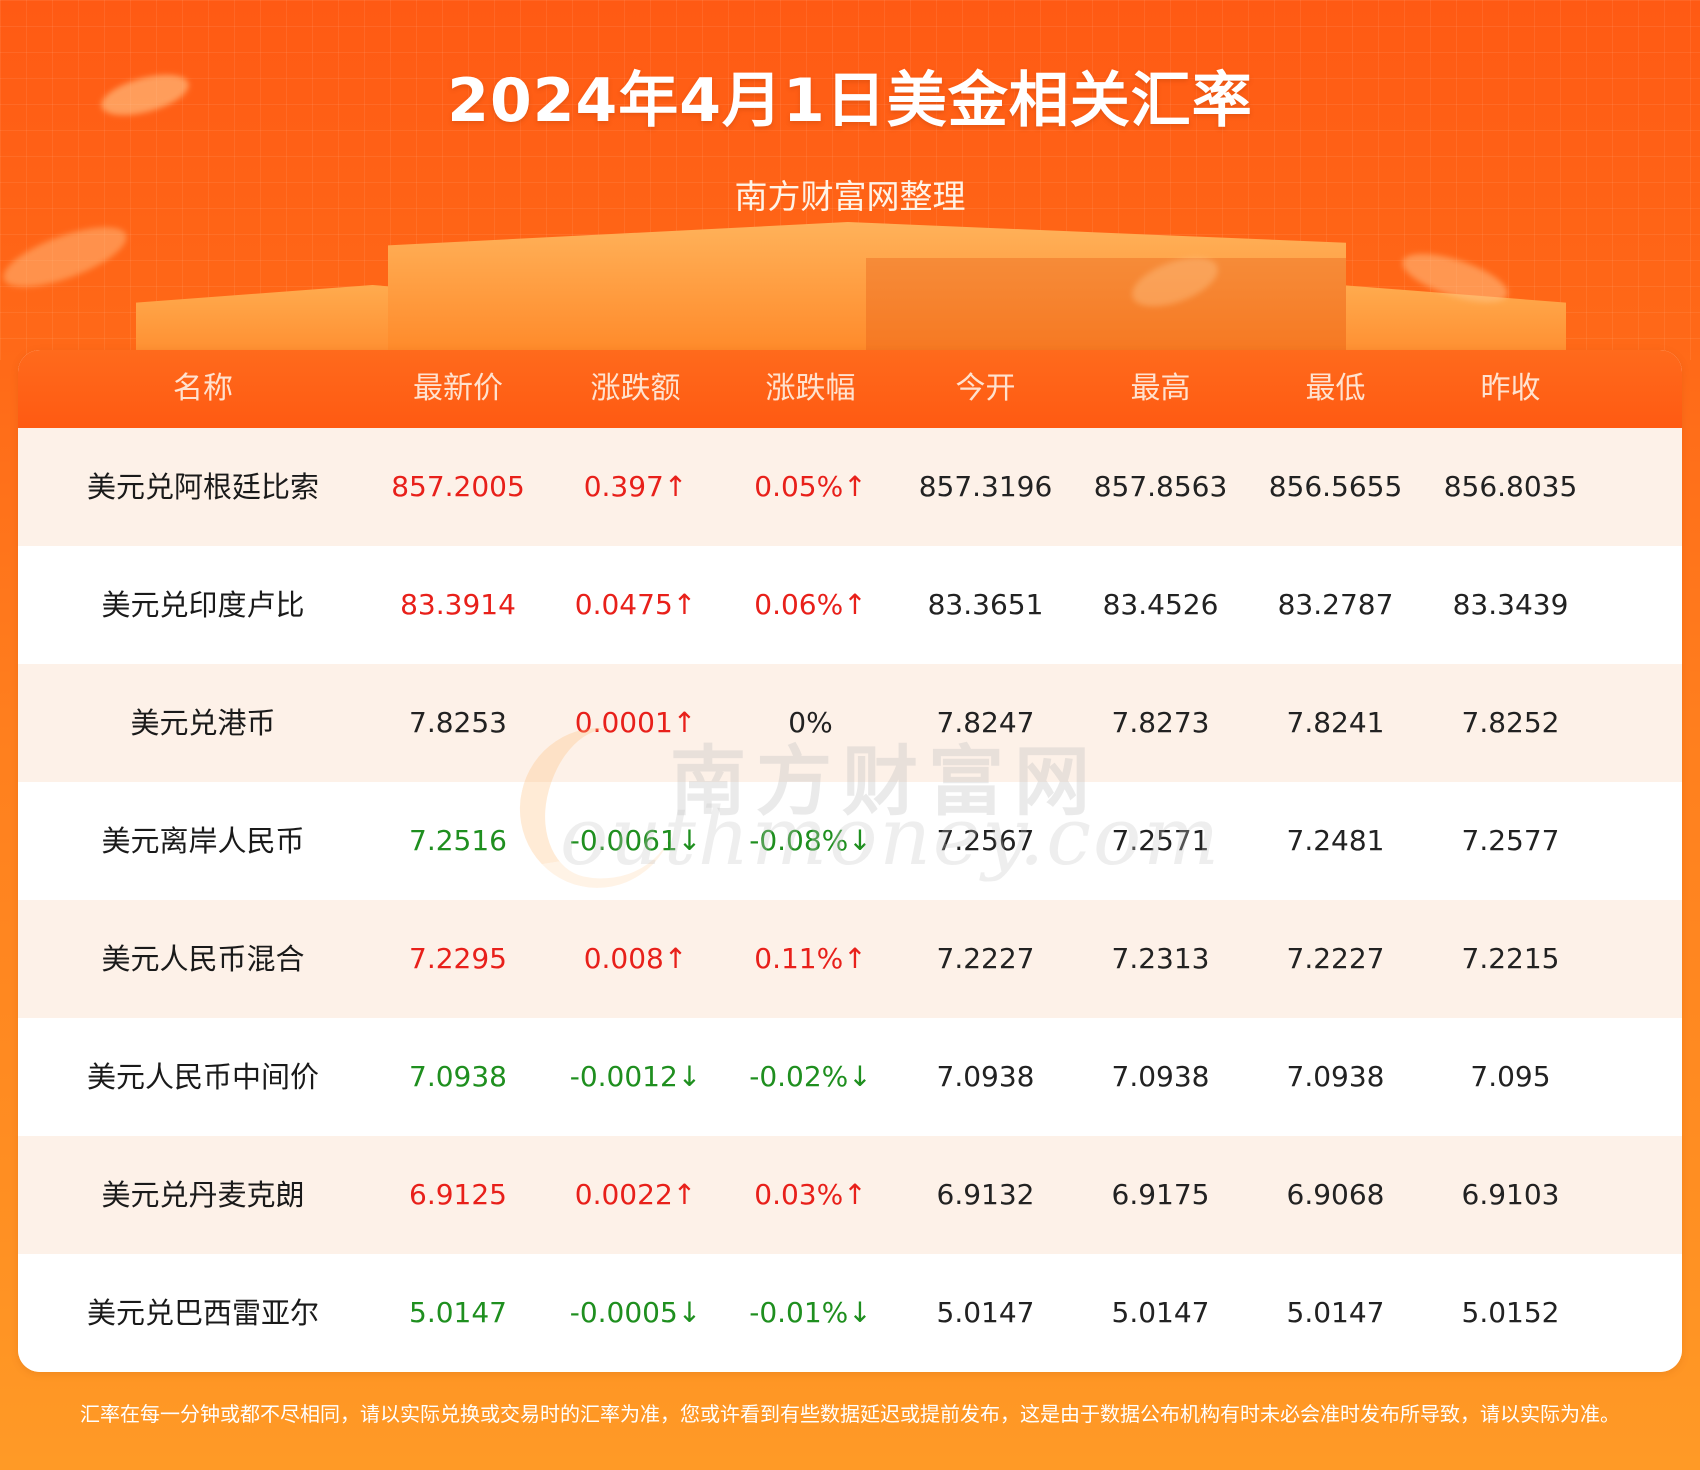  What do you see at coordinates (203, 605) in the screenshot?
I see `cell-name: 美元兑印度卢比` at bounding box center [203, 605].